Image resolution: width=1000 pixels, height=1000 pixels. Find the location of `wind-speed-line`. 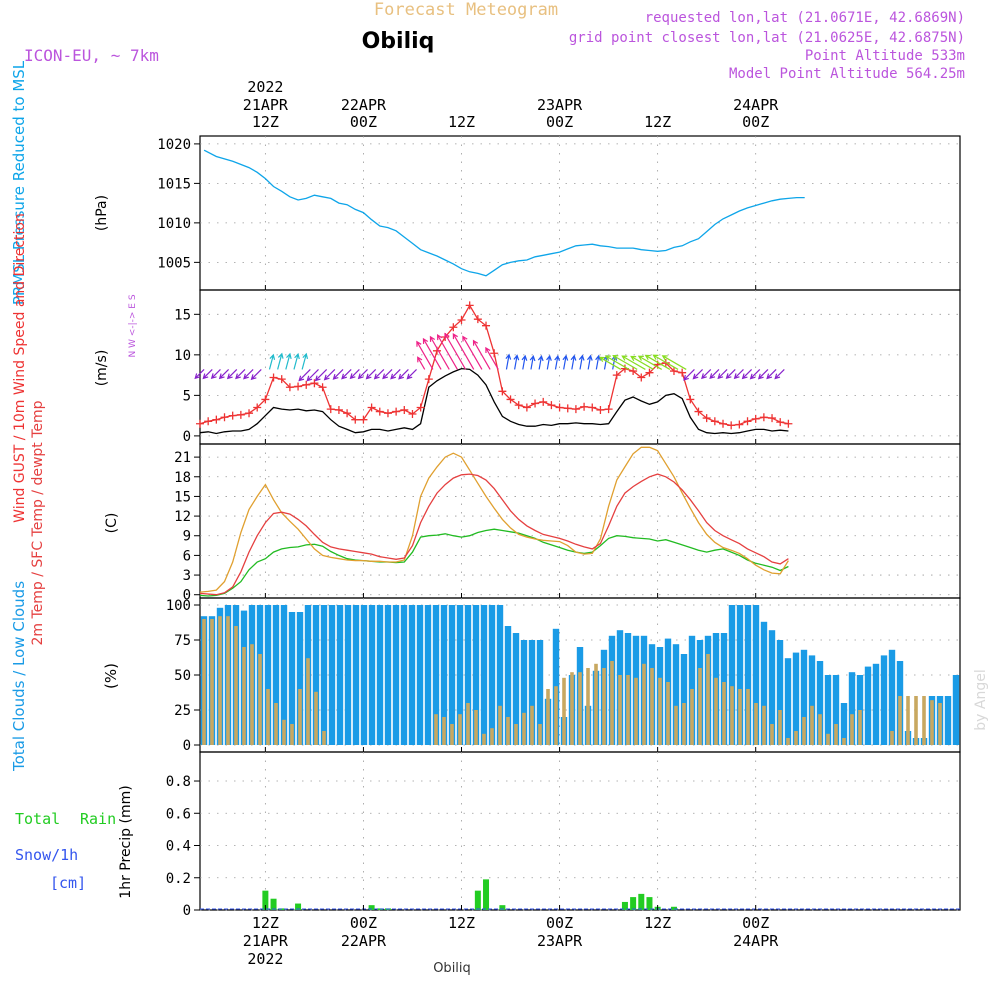

wind-speed-line is located at coordinates (494, 401).